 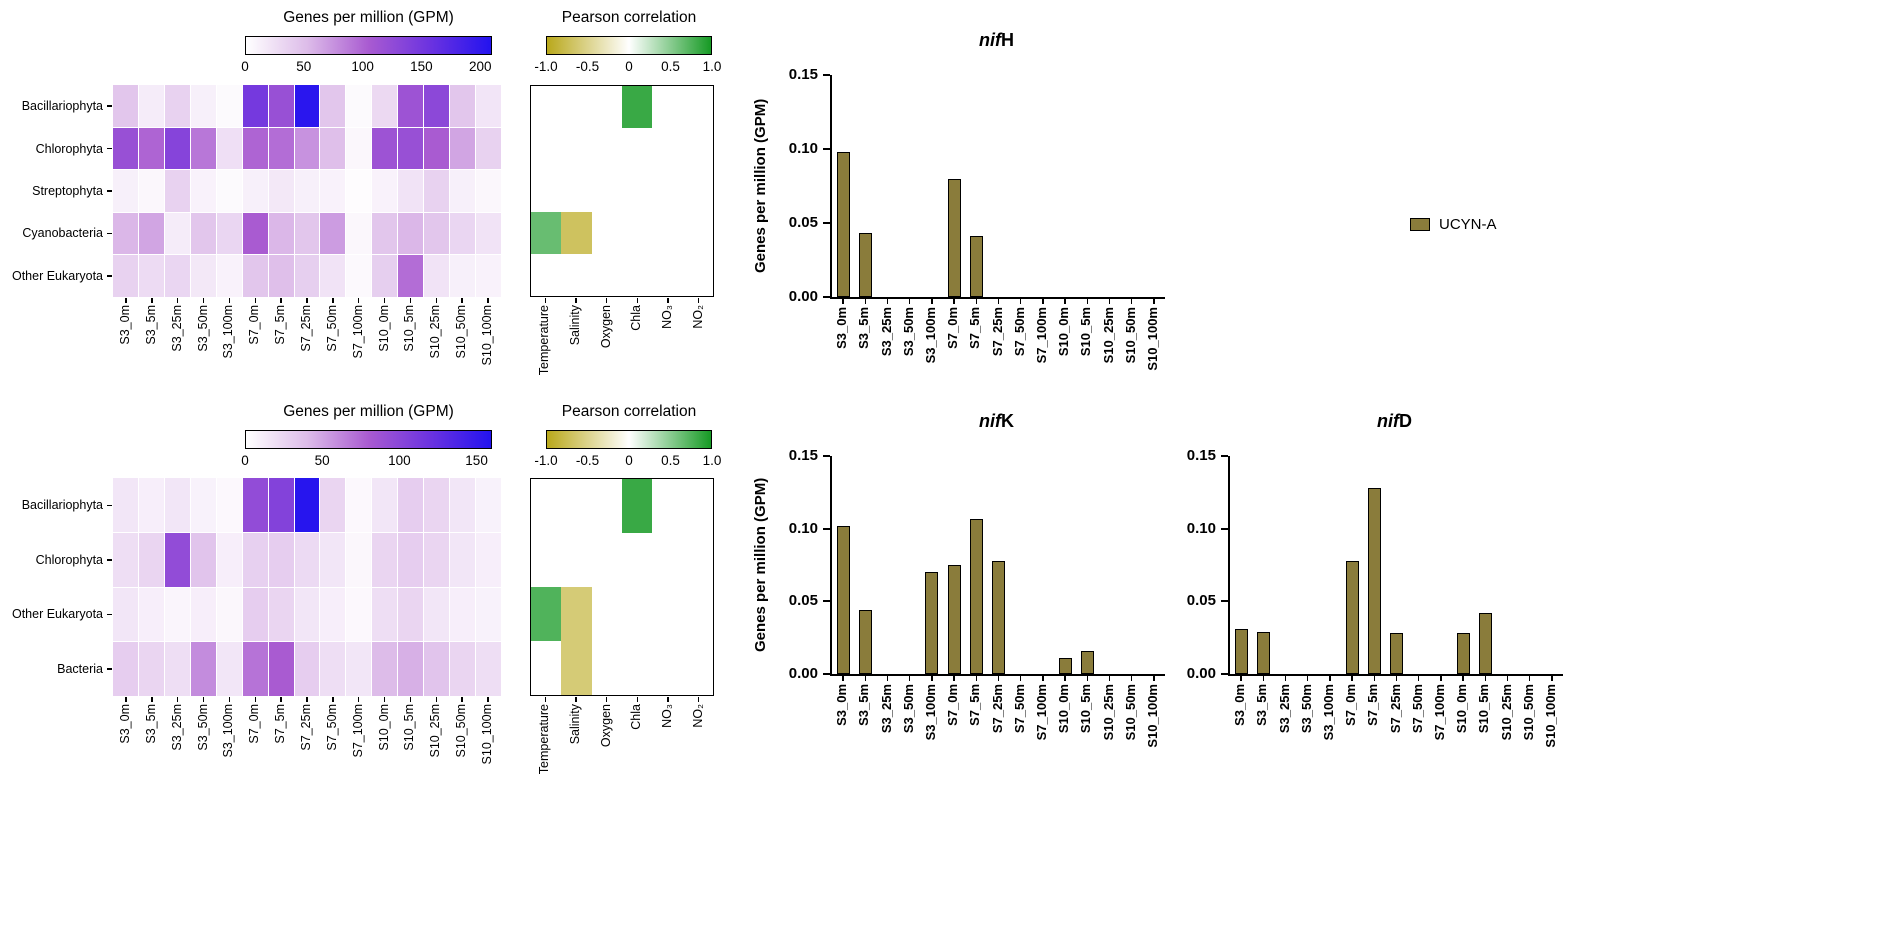 I want to click on col-label: S3_25m, so click(x=176, y=727).